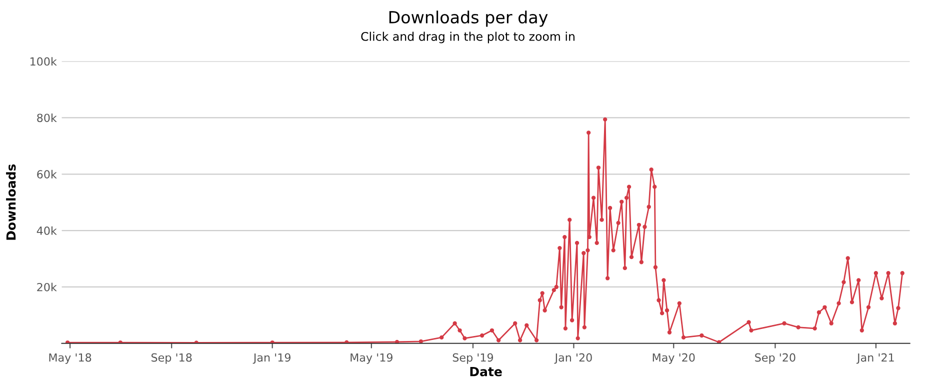  What do you see at coordinates (43, 61) in the screenshot?
I see `y-tick-label: 100k` at bounding box center [43, 61].